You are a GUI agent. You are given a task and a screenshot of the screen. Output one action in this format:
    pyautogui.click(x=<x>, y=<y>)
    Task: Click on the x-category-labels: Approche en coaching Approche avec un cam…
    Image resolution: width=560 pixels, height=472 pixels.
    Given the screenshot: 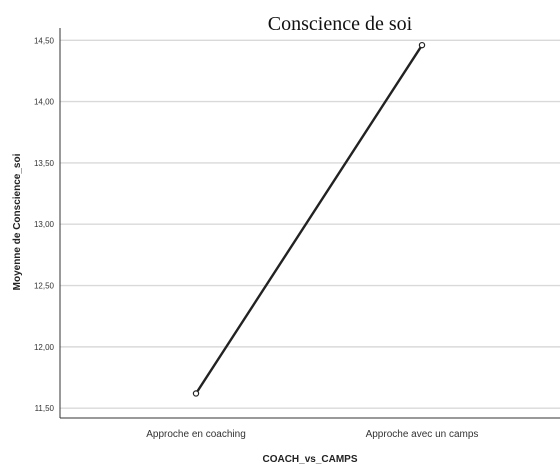 What is the action you would take?
    pyautogui.click(x=312, y=434)
    